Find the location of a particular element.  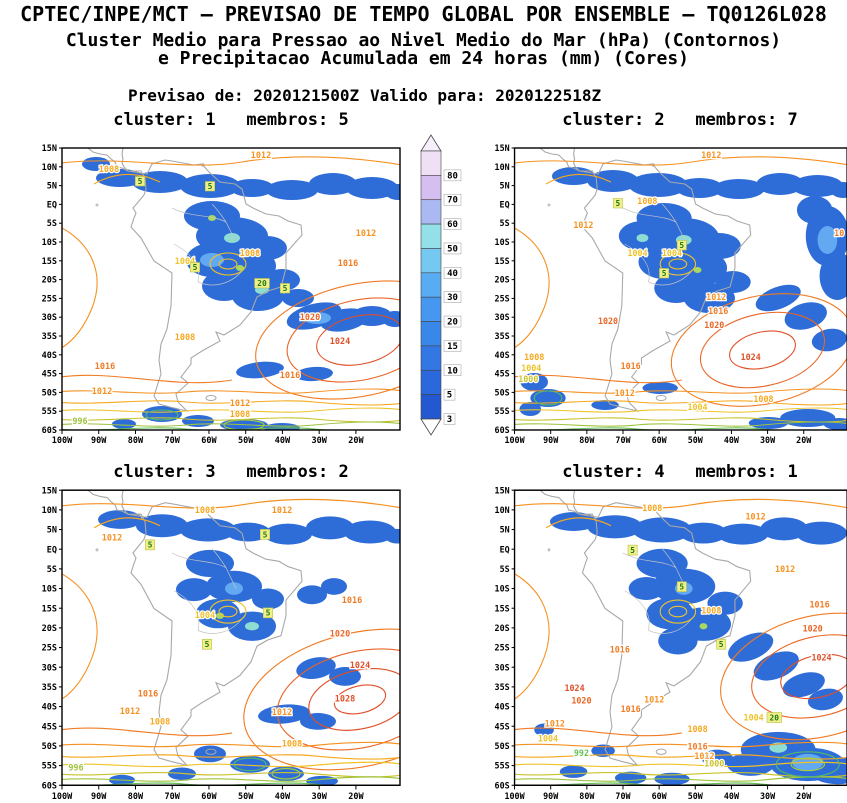

lat-axis-label: 60S is located at coordinates (49, 786).